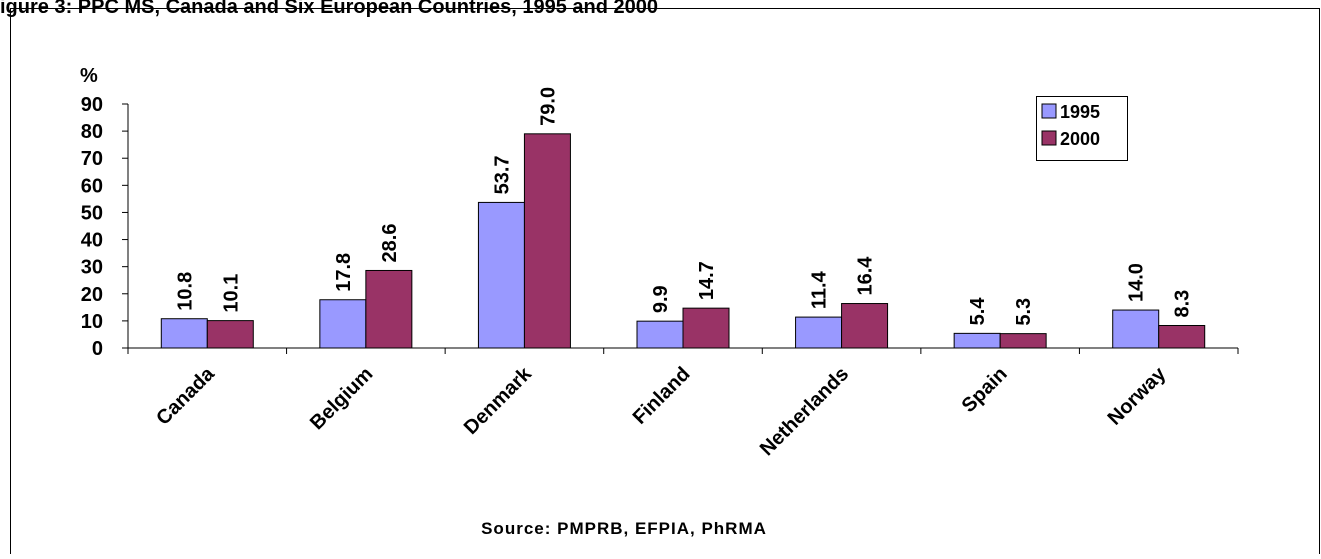 The width and height of the screenshot is (1321, 559). Describe the element at coordinates (1080, 139) in the screenshot. I see `legend-label: 2000` at that location.